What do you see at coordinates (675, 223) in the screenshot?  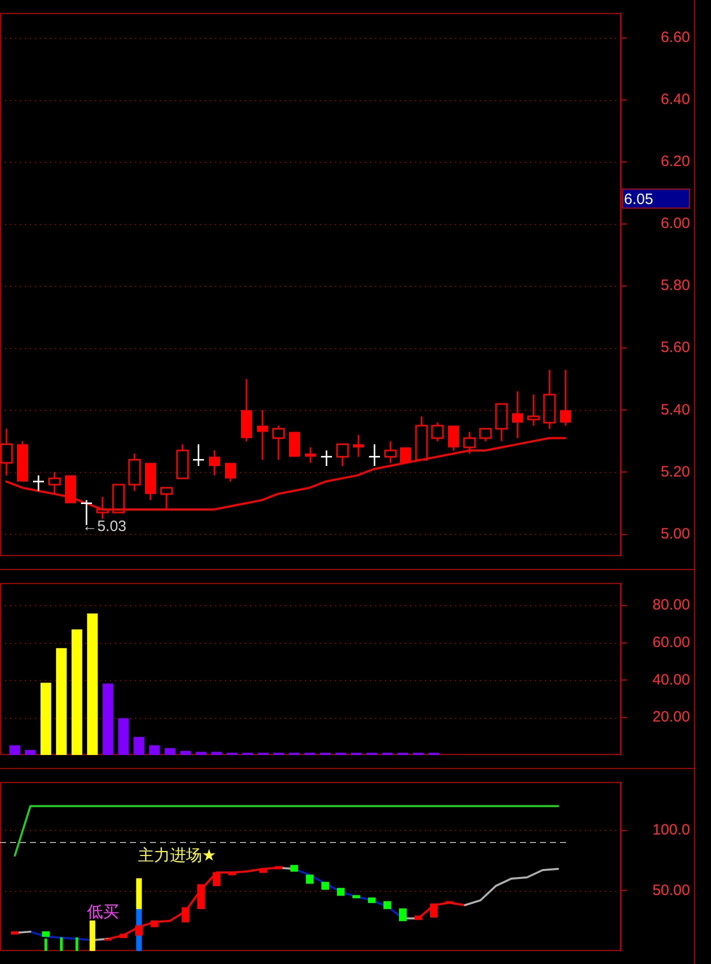 I see `y-tick-label: 6.00` at bounding box center [675, 223].